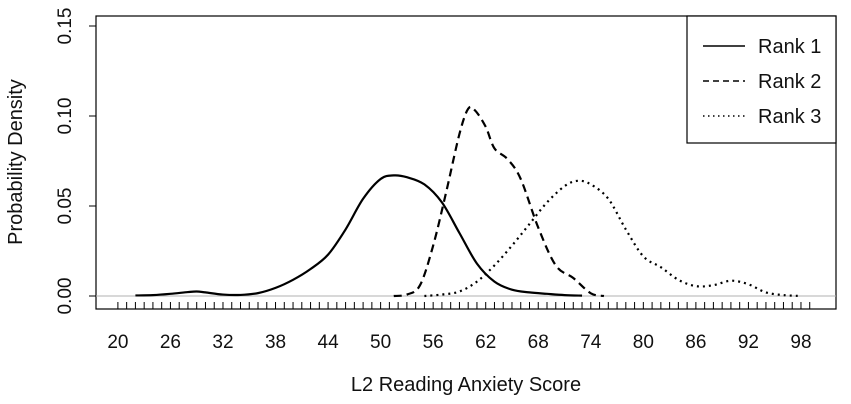 The image size is (851, 404). What do you see at coordinates (16, 162) in the screenshot?
I see `y-axis-title: Probability Density` at bounding box center [16, 162].